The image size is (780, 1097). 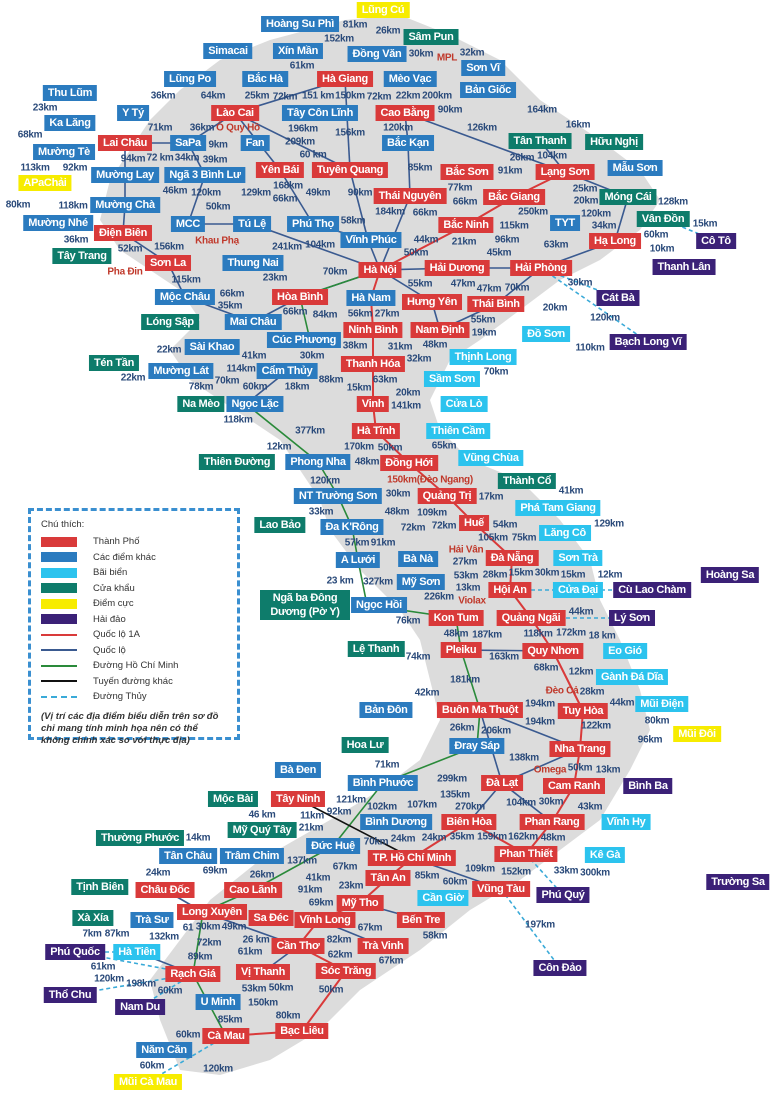 What do you see at coordinates (298, 770) in the screenshot?
I see `place-other: Bà Đen` at bounding box center [298, 770].